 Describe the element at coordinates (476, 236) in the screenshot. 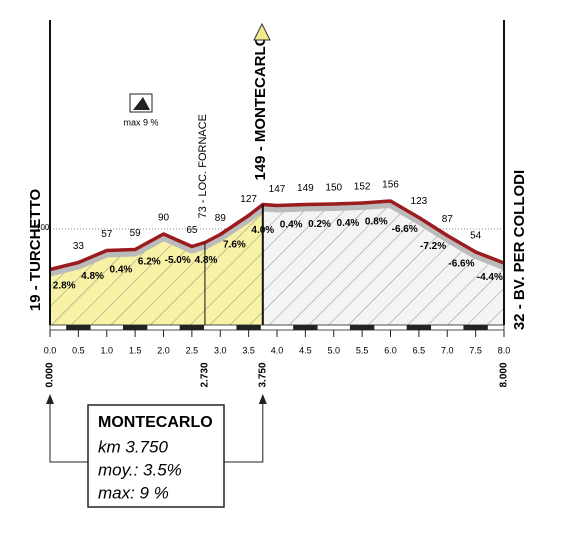

I see `elevation-label: 54` at that location.